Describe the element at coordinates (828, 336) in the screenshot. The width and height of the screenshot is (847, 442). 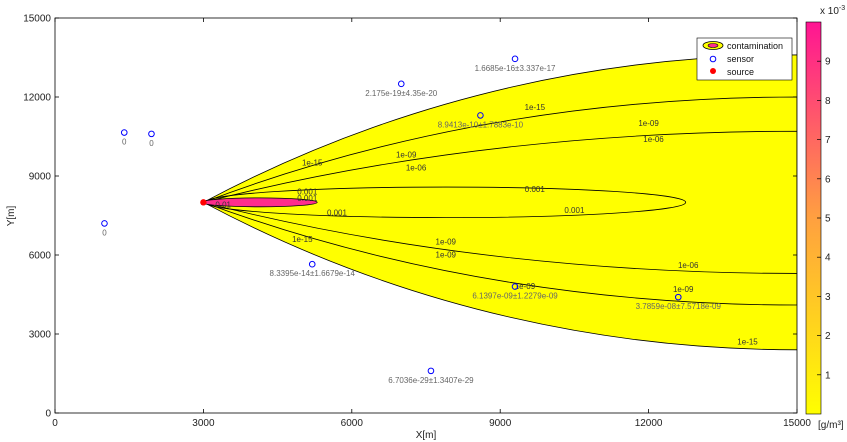
I see `colorbar-tick-label: 2` at that location.